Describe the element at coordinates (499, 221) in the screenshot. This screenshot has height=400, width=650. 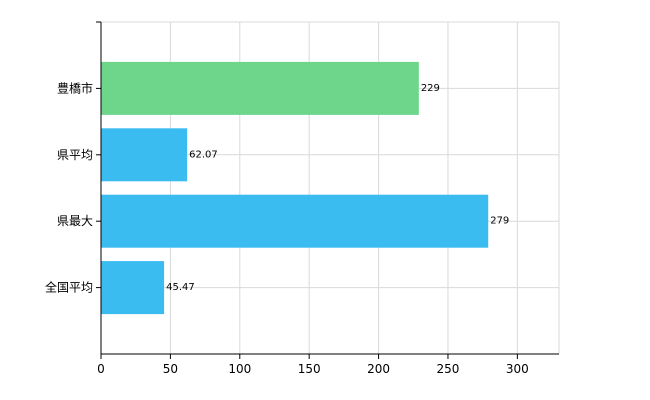
I see `data-label: 279` at that location.